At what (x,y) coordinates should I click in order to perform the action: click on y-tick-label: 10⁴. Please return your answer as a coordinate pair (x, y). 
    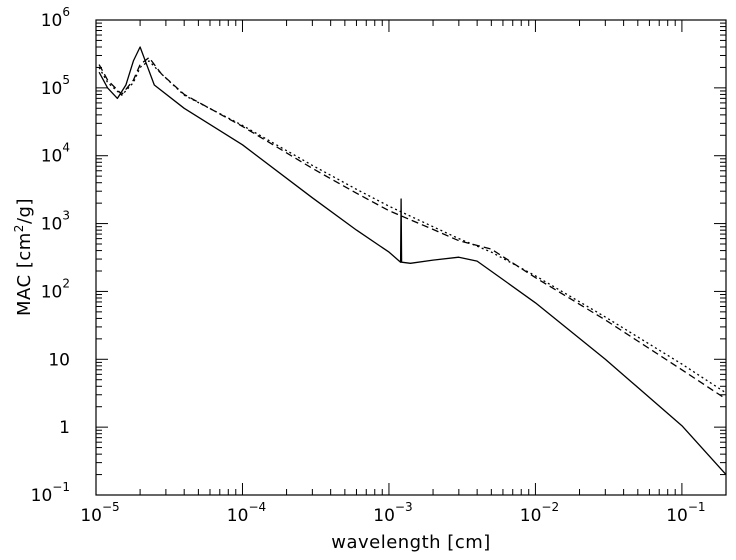
    Looking at the image, I should click on (55, 154).